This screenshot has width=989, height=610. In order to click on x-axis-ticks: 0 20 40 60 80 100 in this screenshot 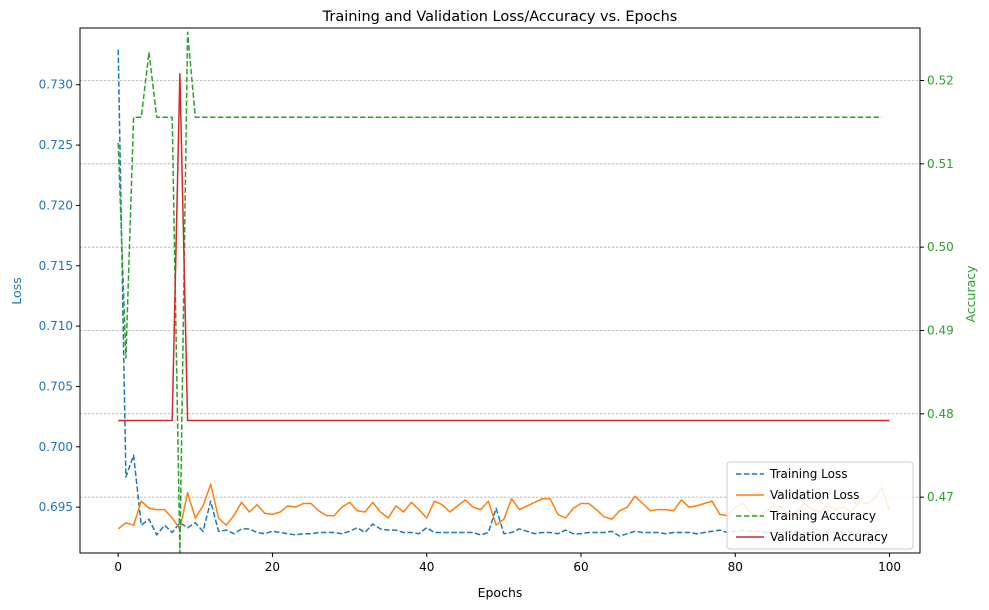, I will do `click(507, 563)`.